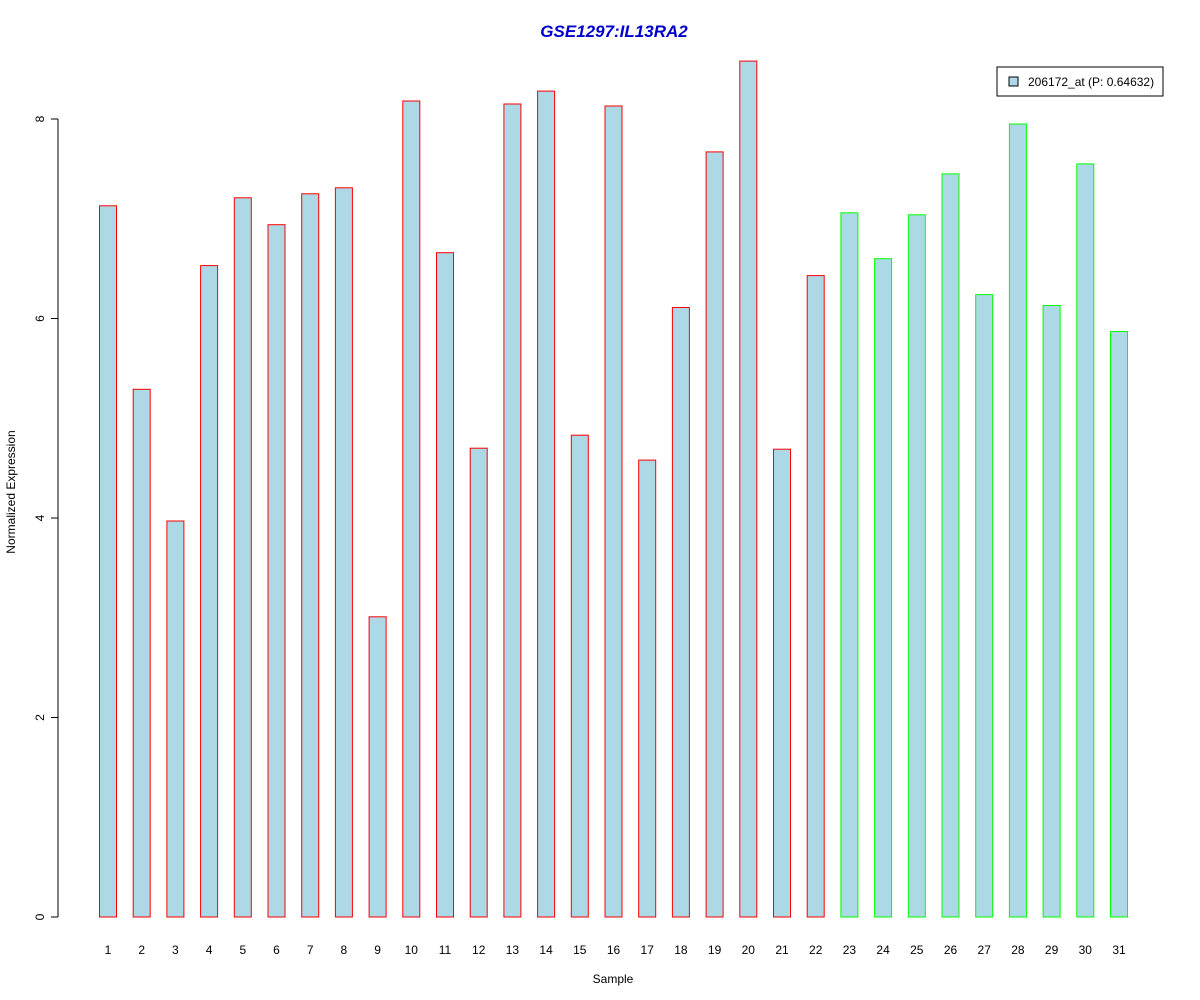 The image size is (1200, 1000). Describe the element at coordinates (108, 950) in the screenshot. I see `x-tick-label: 1` at that location.